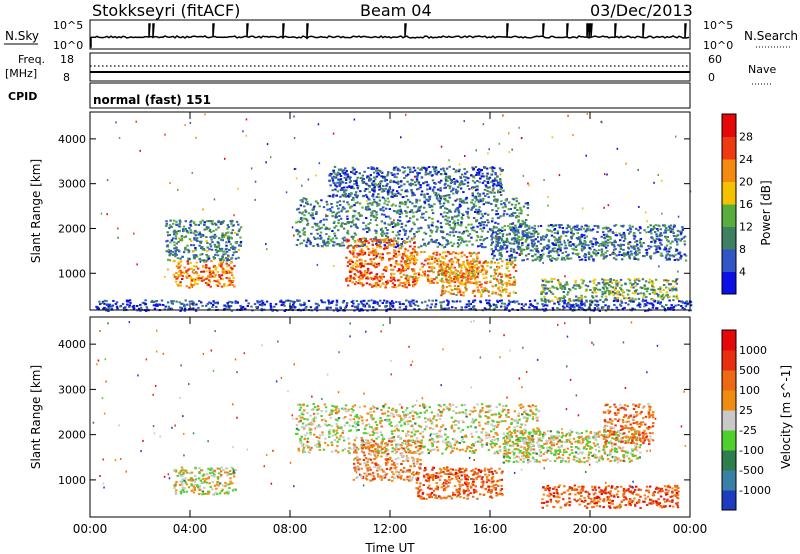 This screenshot has height=554, width=800. What do you see at coordinates (762, 69) in the screenshot?
I see `nave-label: Nave` at bounding box center [762, 69].